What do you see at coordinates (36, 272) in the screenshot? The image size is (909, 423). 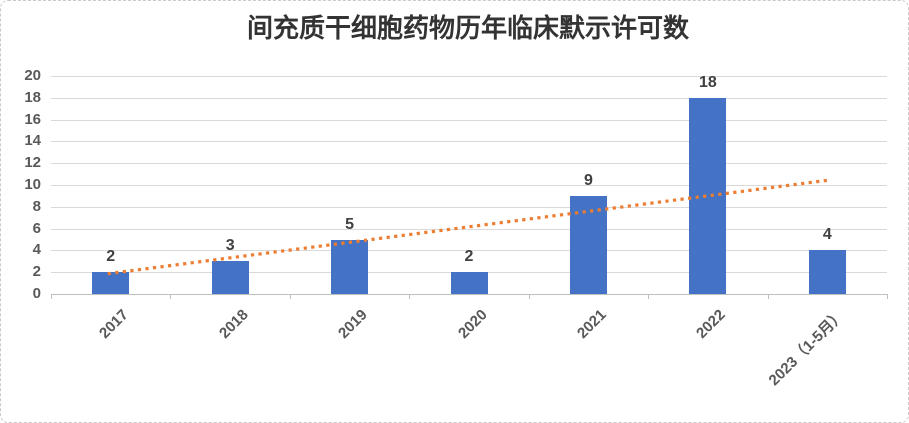 I see `y-axis-label-2: 2` at bounding box center [36, 272].